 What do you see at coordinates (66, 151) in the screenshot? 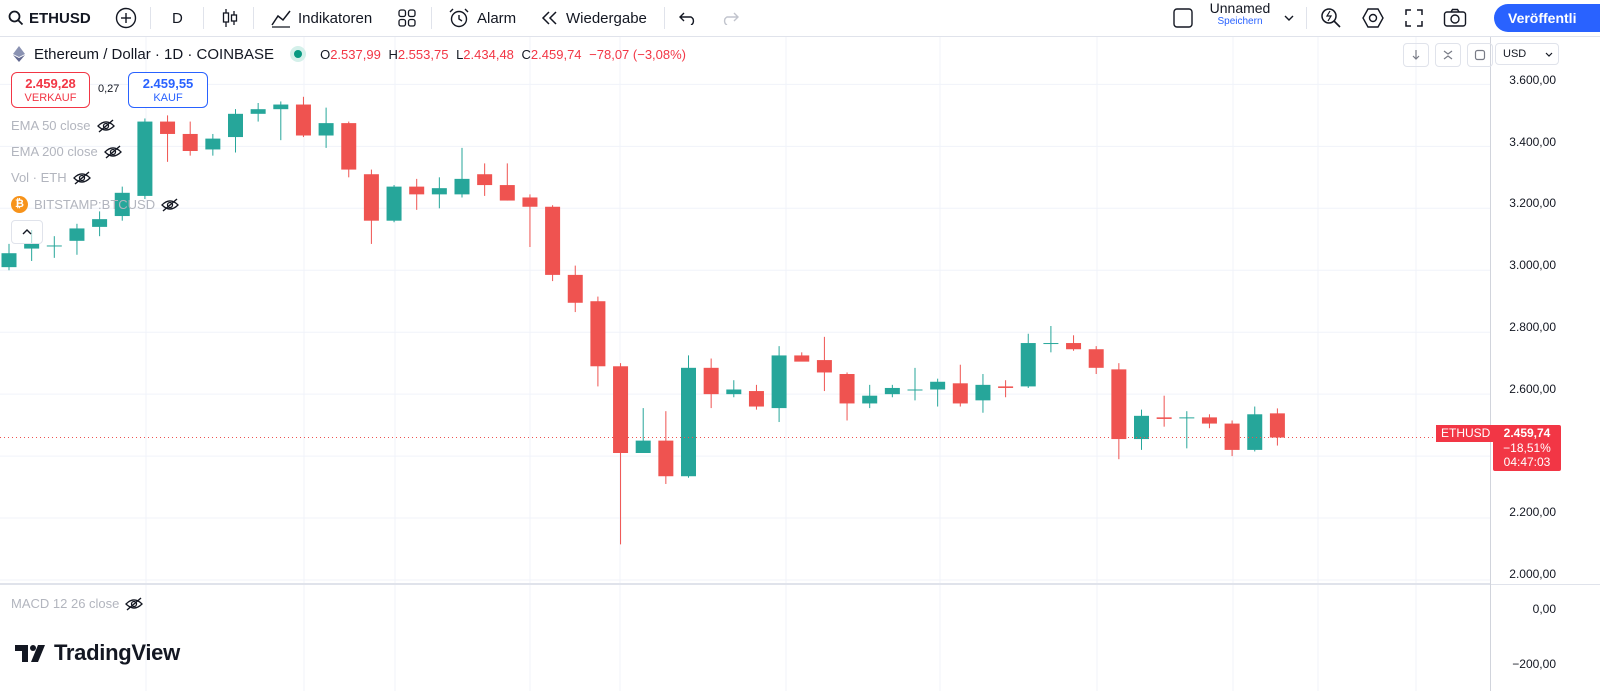
I see `indicator-ema200: EMA 200 close` at bounding box center [66, 151].